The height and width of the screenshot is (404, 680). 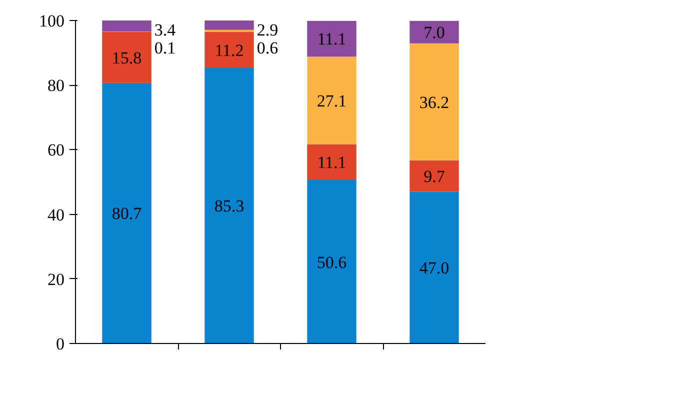 What do you see at coordinates (60, 344) in the screenshot?
I see `y-tick-label: 0` at bounding box center [60, 344].